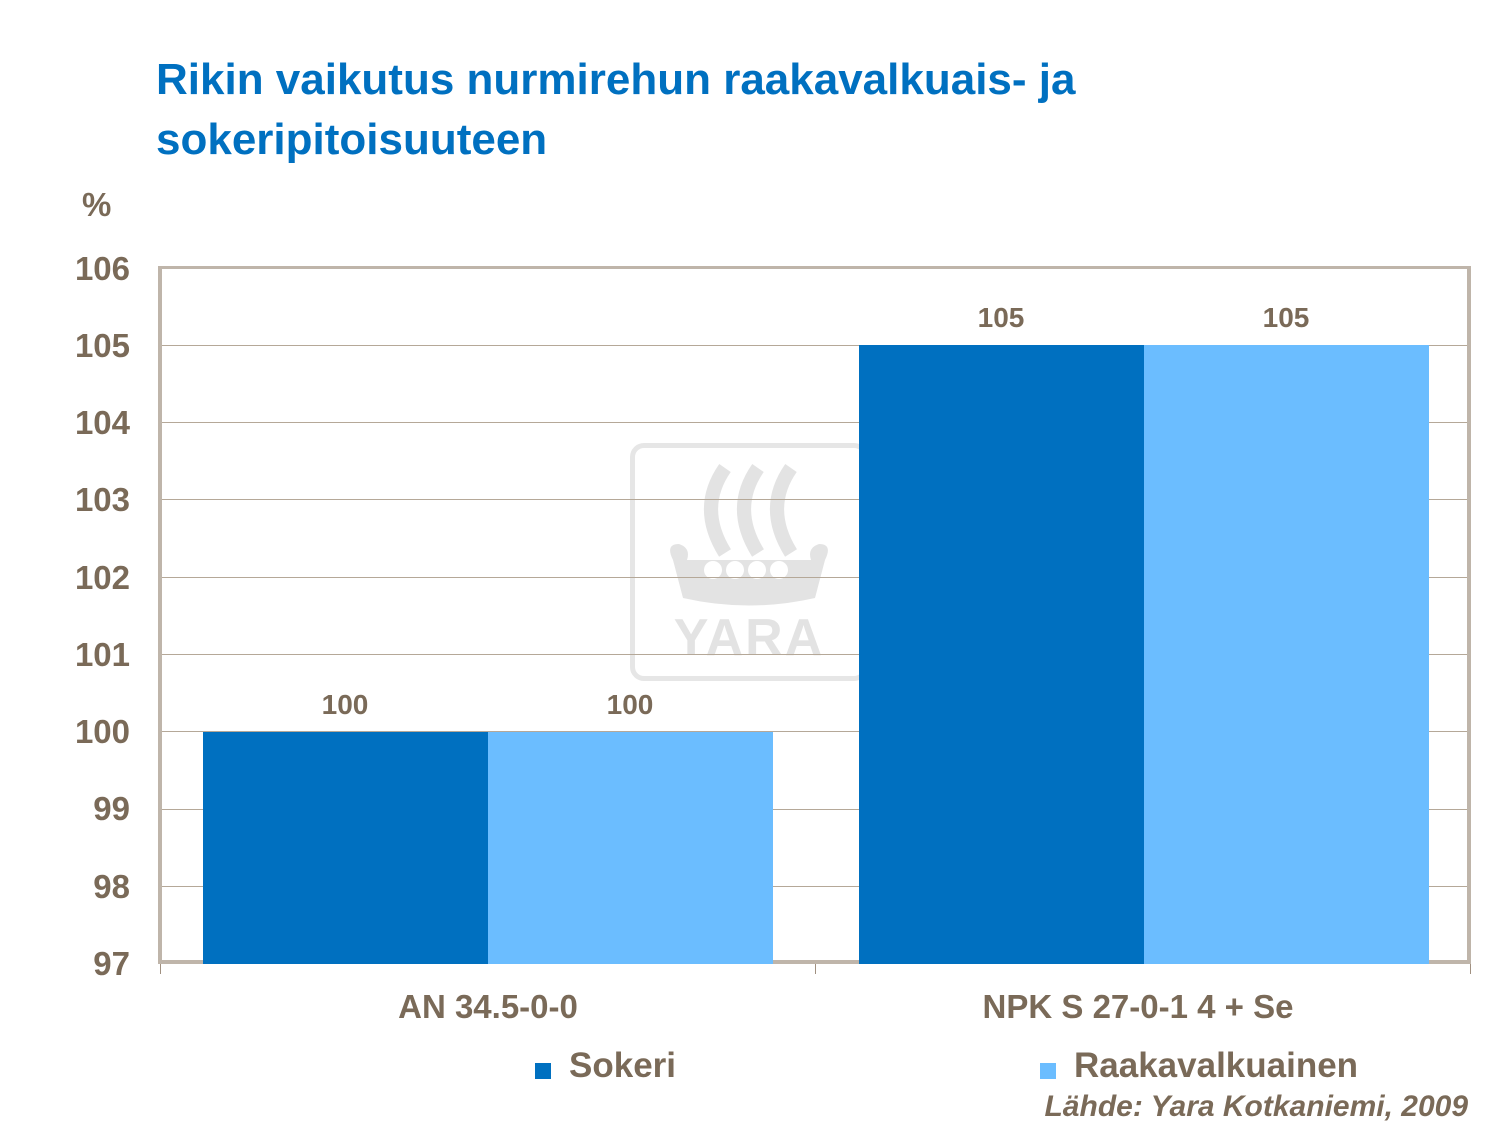 This screenshot has width=1500, height=1125. What do you see at coordinates (111, 886) in the screenshot?
I see `y-tick-label: 98` at bounding box center [111, 886].